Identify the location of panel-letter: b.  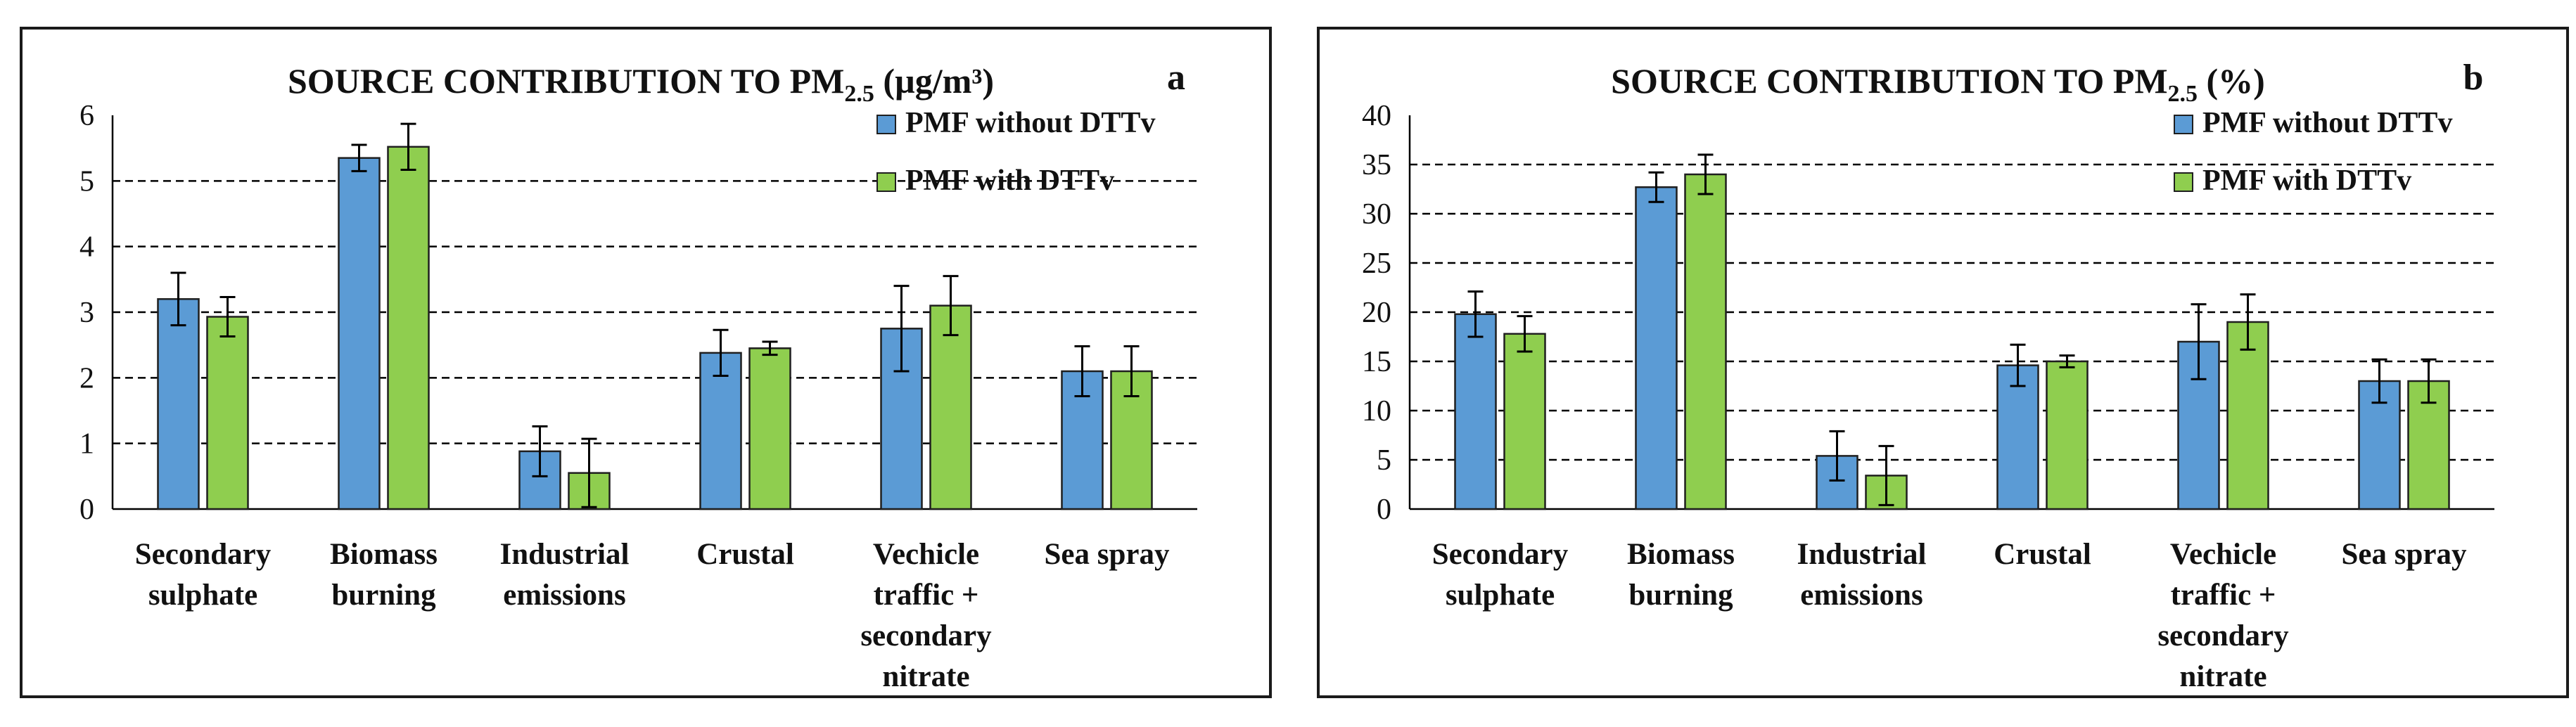
(2473, 78).